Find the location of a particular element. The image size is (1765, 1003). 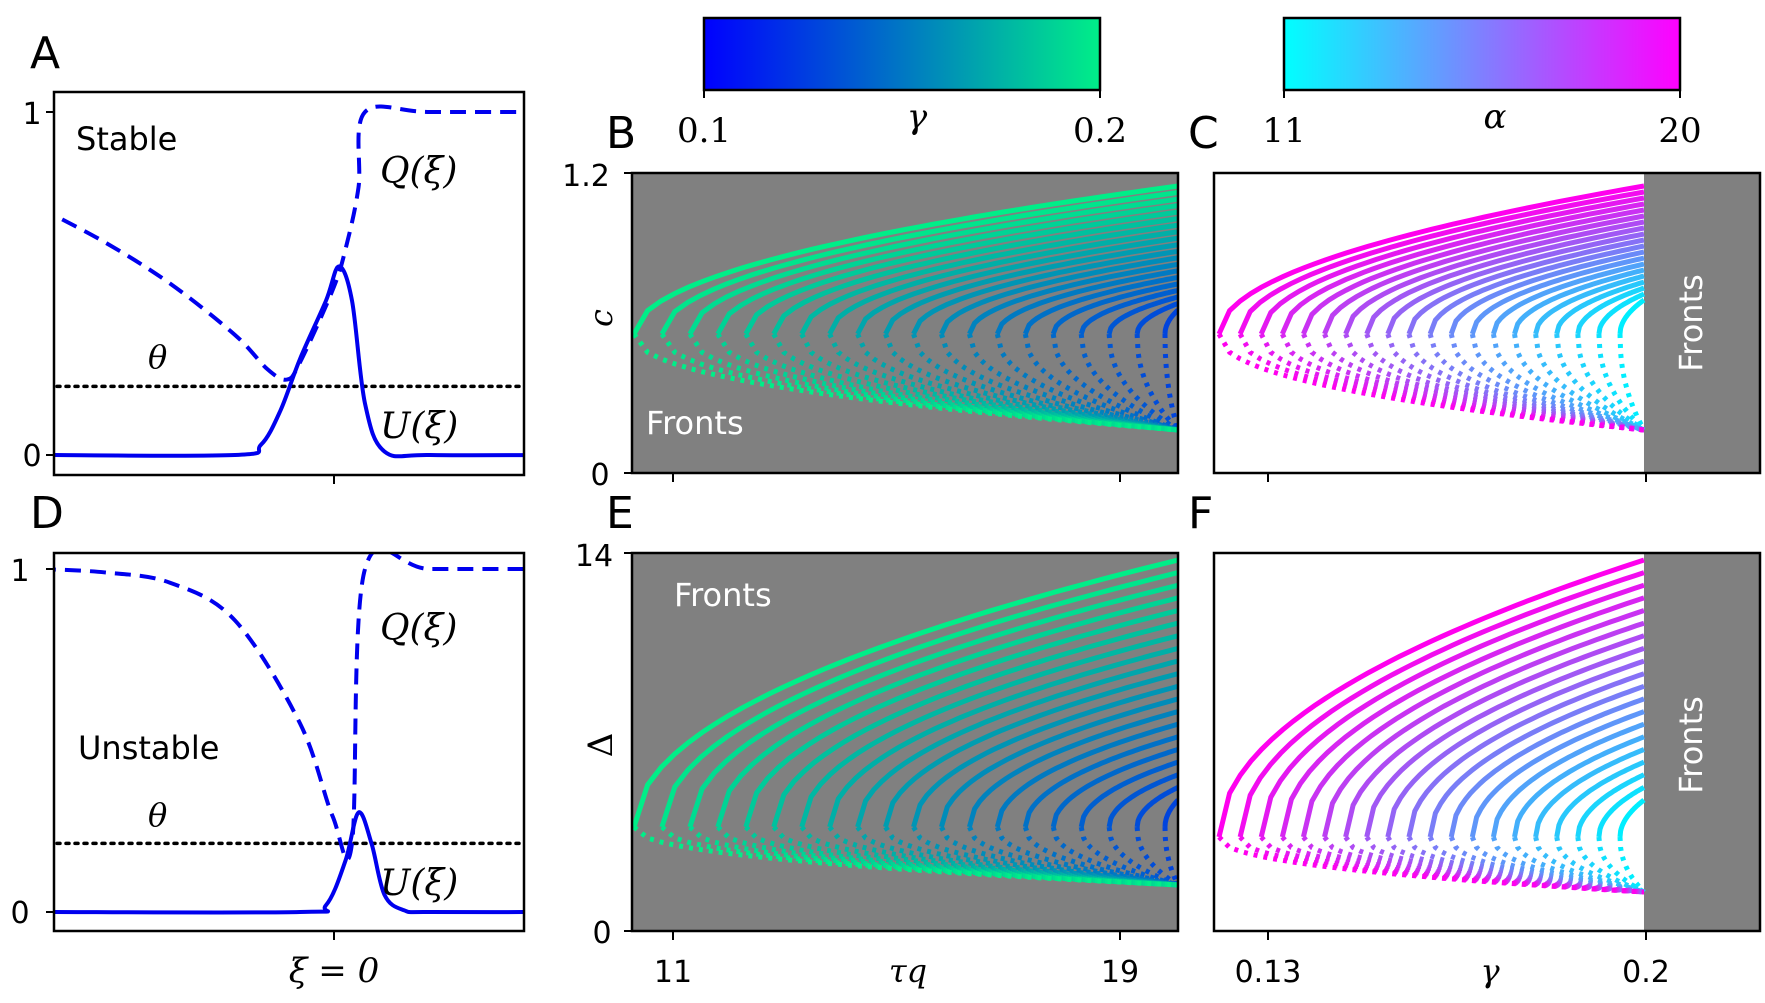

panel-b-ylabel: c is located at coordinates (601, 318).